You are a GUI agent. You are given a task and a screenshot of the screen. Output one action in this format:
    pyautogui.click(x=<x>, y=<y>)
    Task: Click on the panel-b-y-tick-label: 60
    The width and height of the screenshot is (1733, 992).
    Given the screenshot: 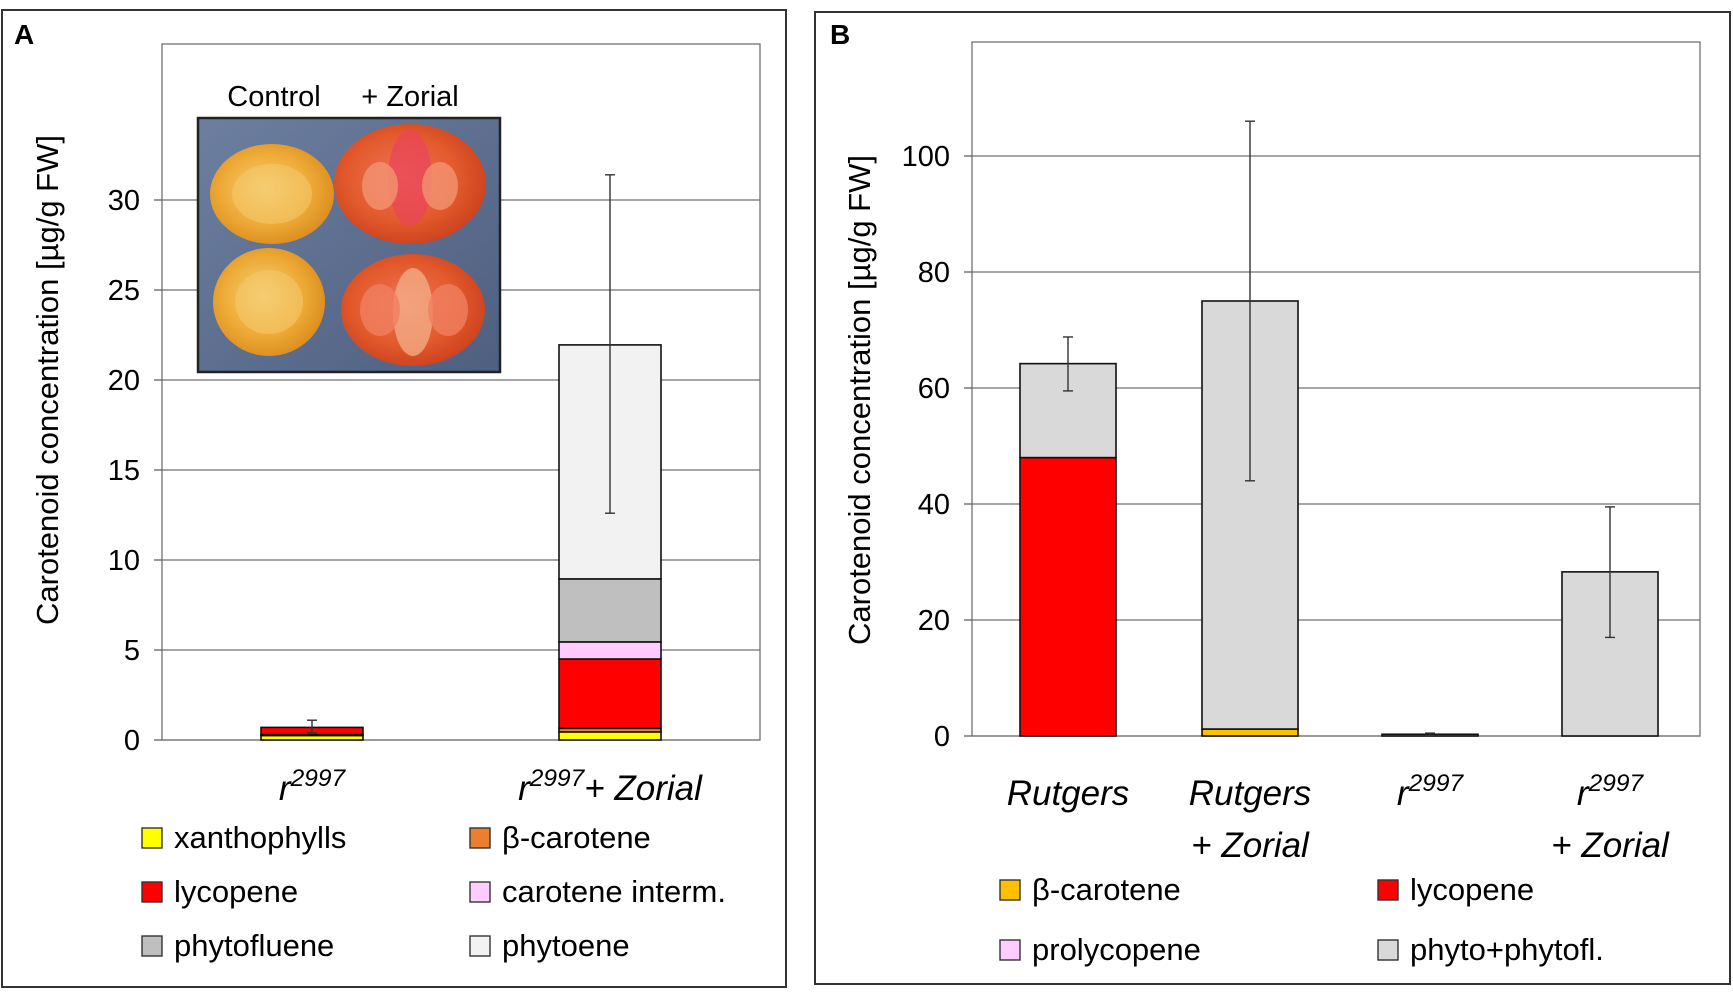 What is the action you would take?
    pyautogui.click(x=934, y=389)
    